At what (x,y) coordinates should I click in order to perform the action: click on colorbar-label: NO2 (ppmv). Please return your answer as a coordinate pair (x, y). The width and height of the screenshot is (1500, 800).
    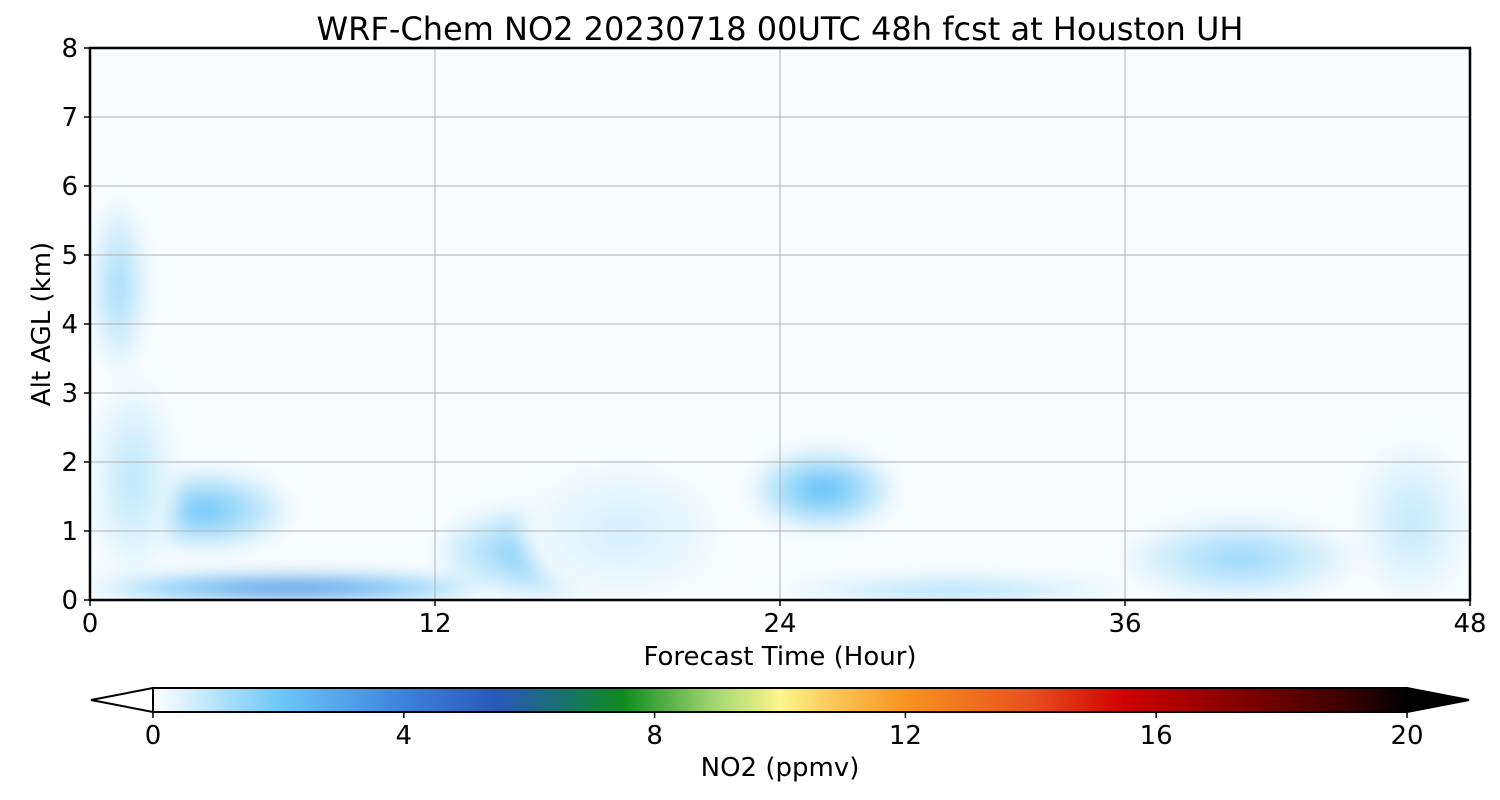
    Looking at the image, I should click on (780, 768).